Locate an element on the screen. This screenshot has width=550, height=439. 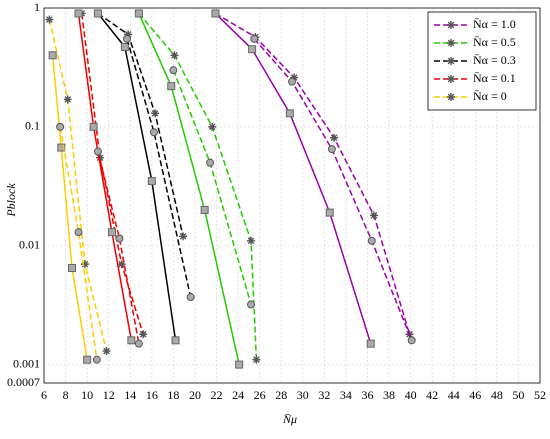
x-tick-label: 46 is located at coordinates (475, 395).